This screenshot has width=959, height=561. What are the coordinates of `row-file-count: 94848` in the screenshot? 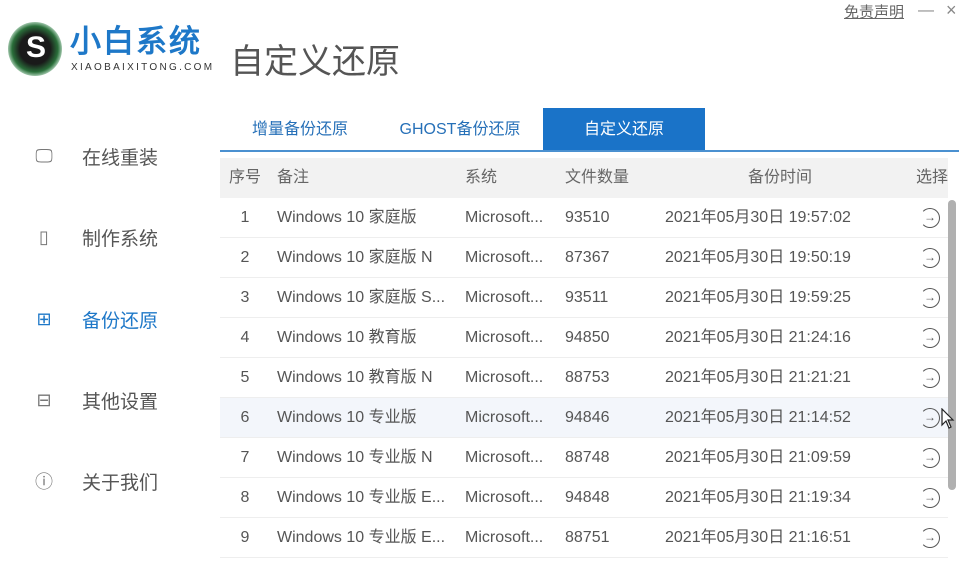 It's located at (587, 497).